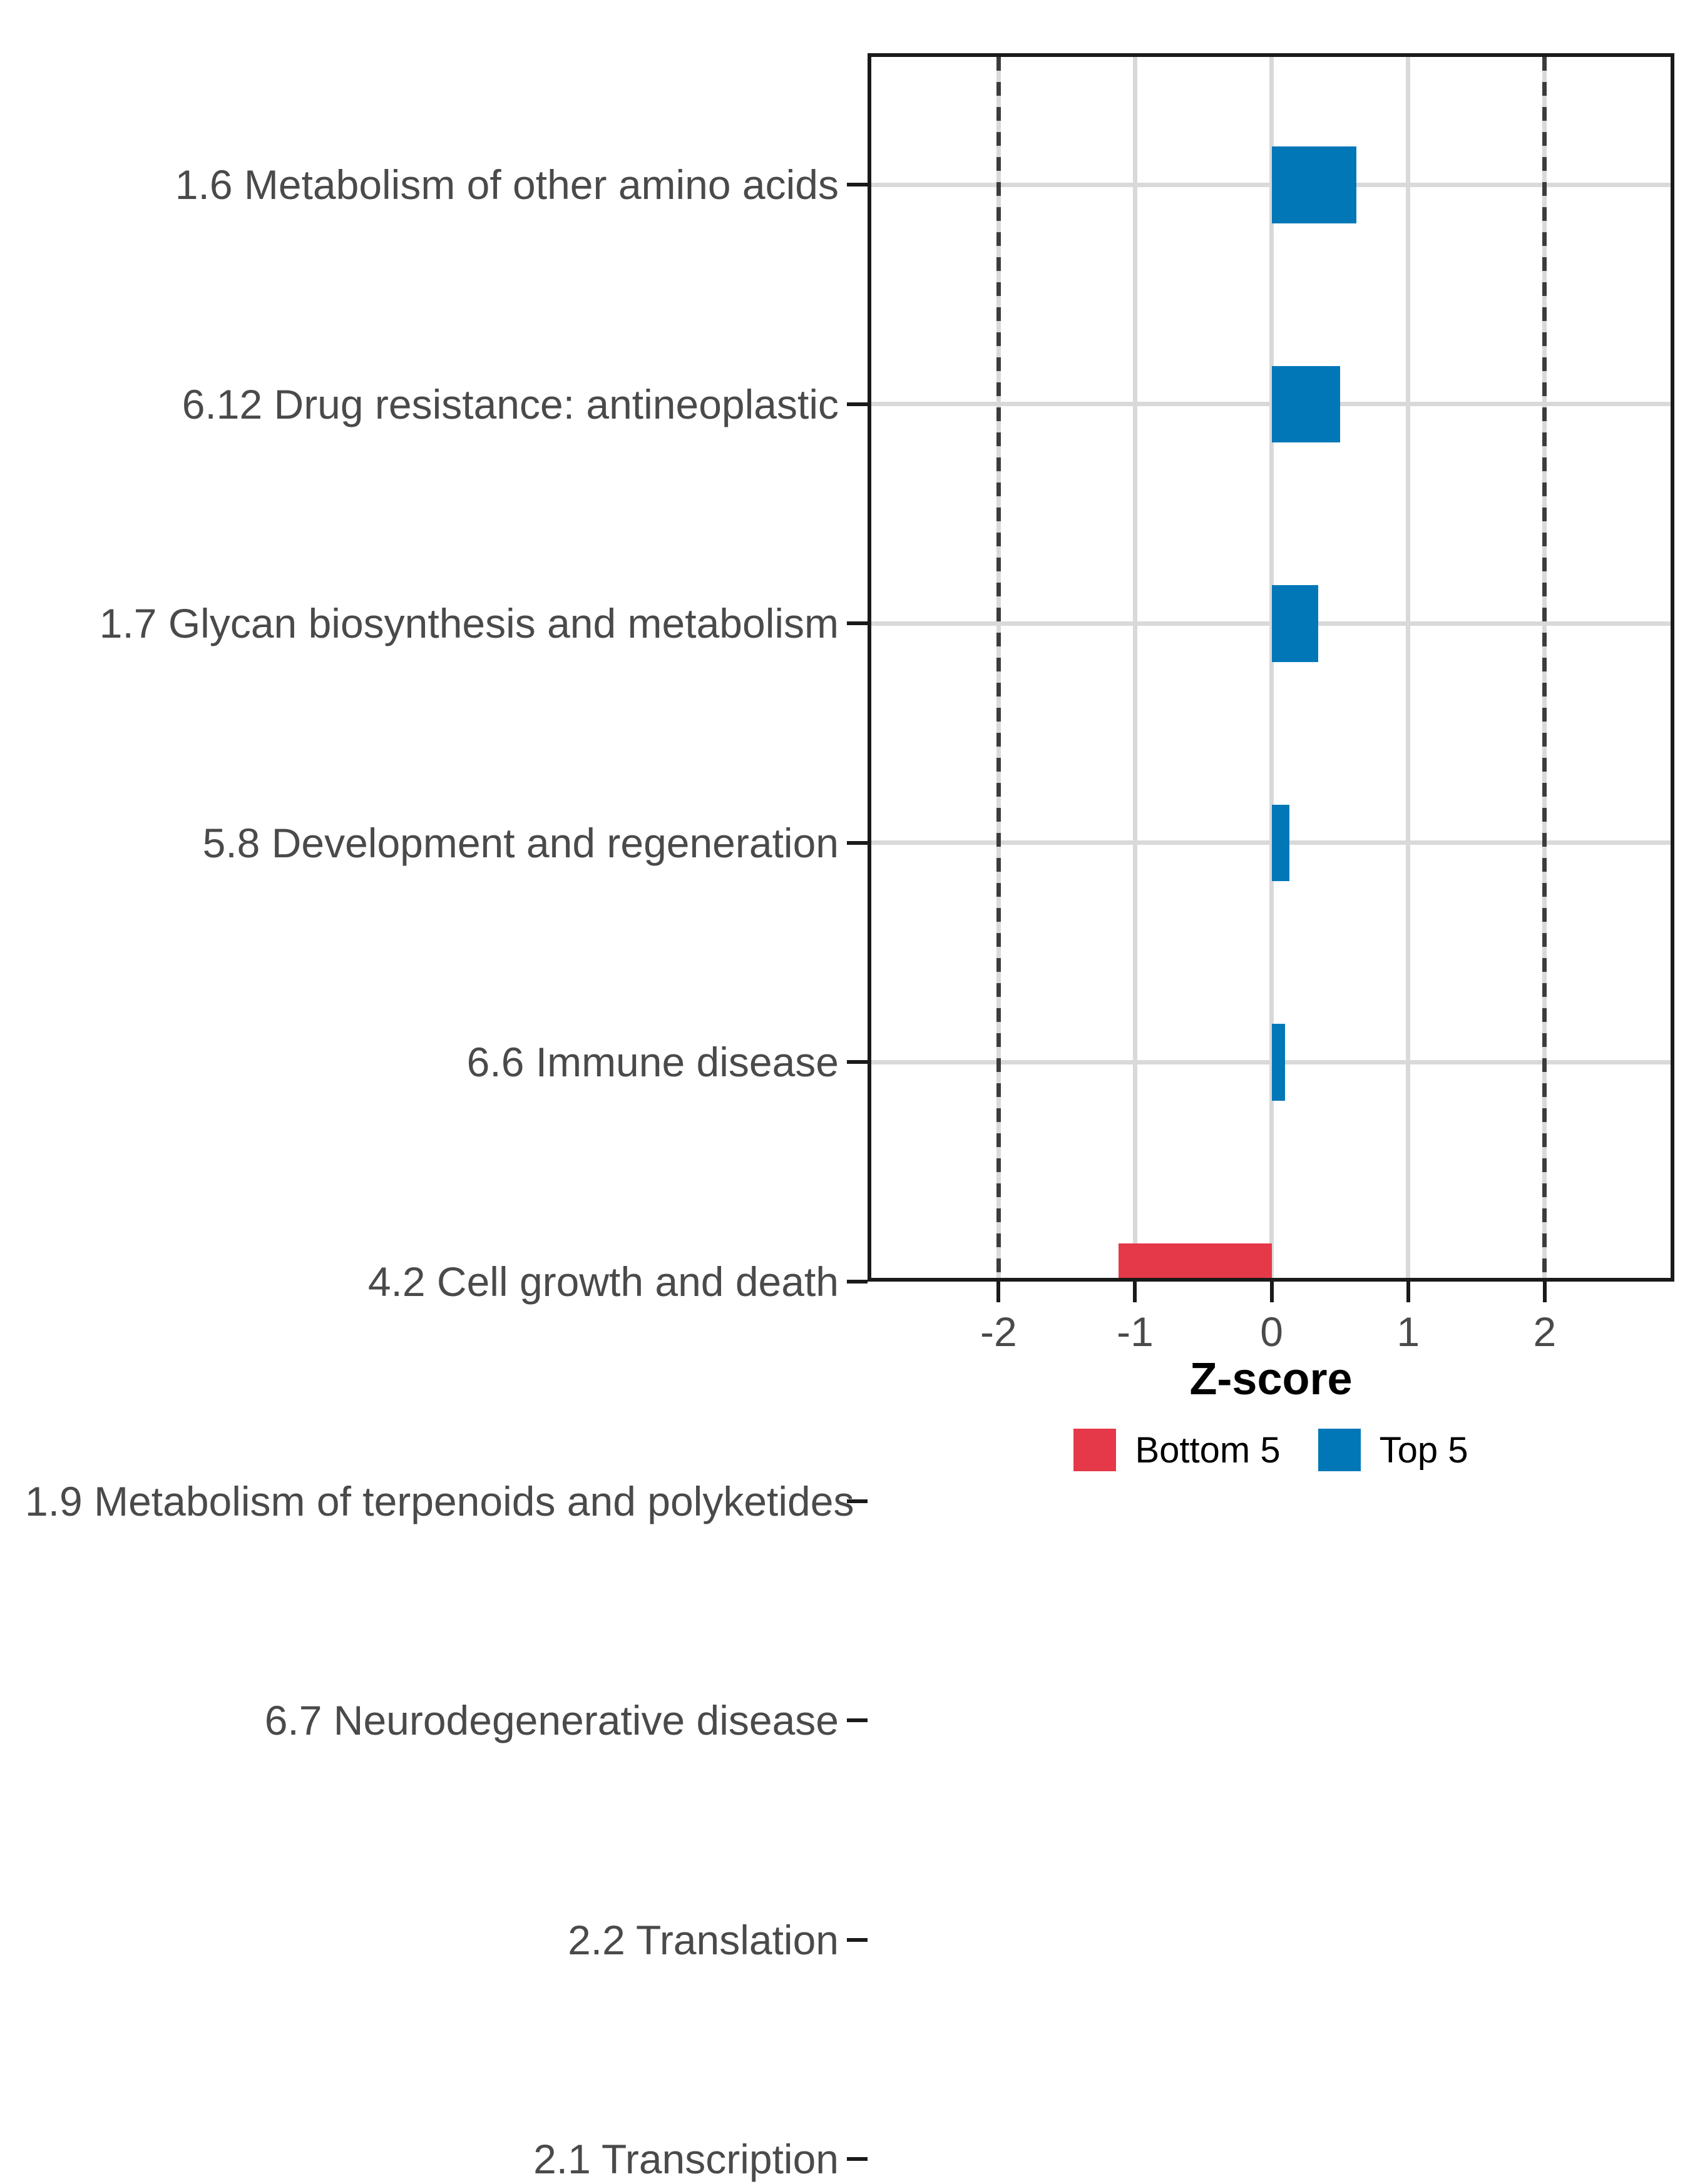 This screenshot has width=1690, height=2184. Describe the element at coordinates (652, 1062) in the screenshot. I see `y-tick-label: 6.6 Immune disease` at that location.